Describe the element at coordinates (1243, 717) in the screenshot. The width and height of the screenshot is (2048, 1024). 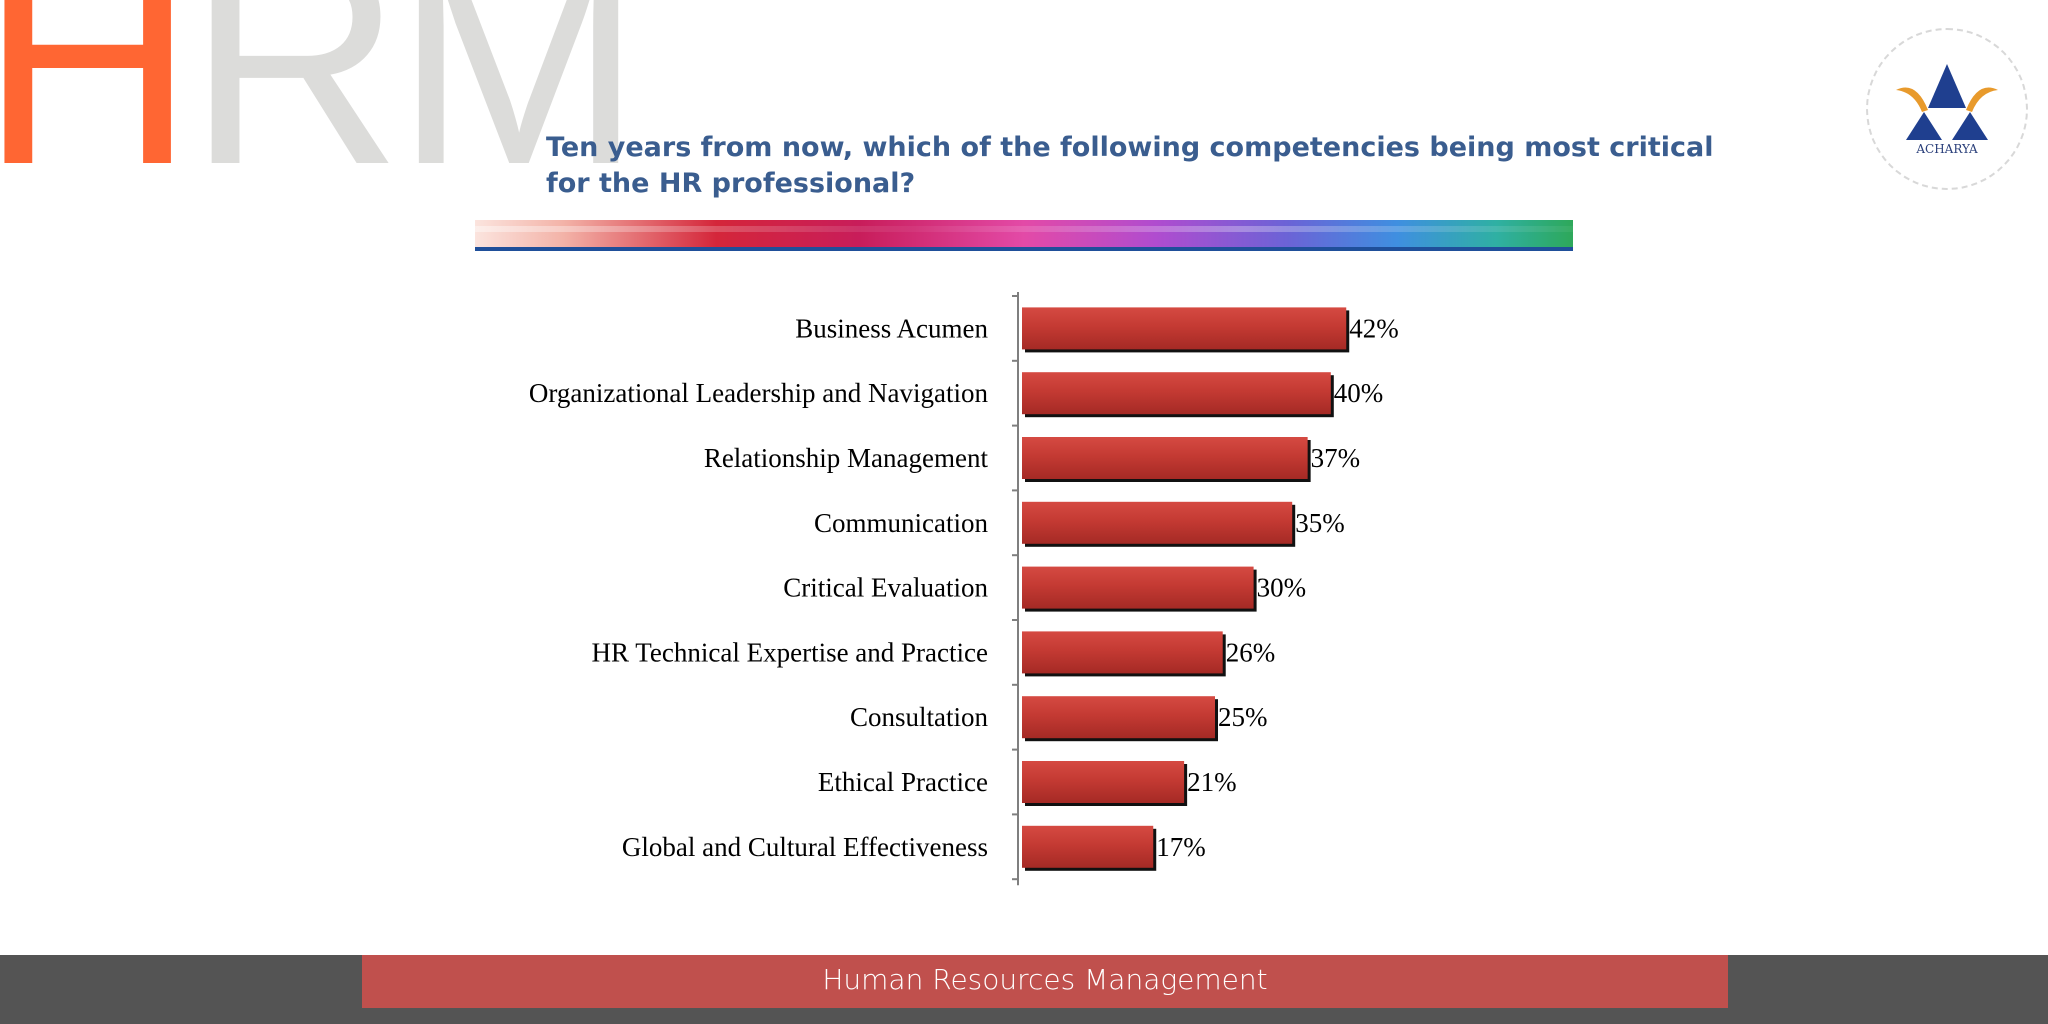
I see `value-label: 25%` at that location.